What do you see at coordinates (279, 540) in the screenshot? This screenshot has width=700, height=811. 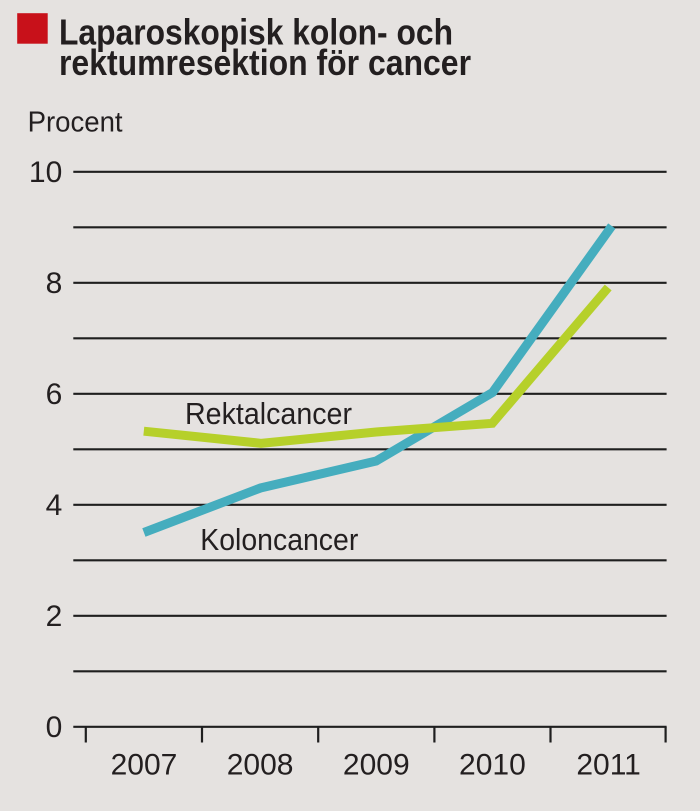 I see `svg-text: Koloncancer` at bounding box center [279, 540].